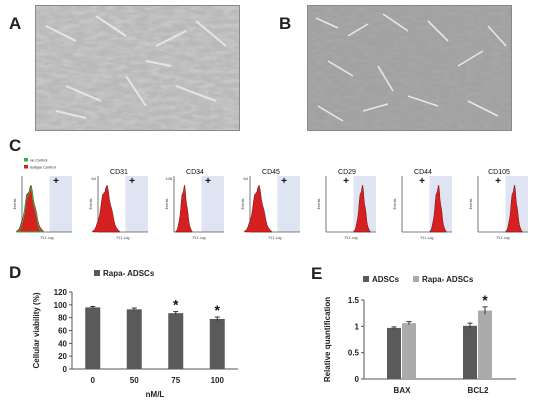 This screenshot has height=412, width=550. Describe the element at coordinates (62, 318) in the screenshot. I see `y-tick-label: 80` at that location.